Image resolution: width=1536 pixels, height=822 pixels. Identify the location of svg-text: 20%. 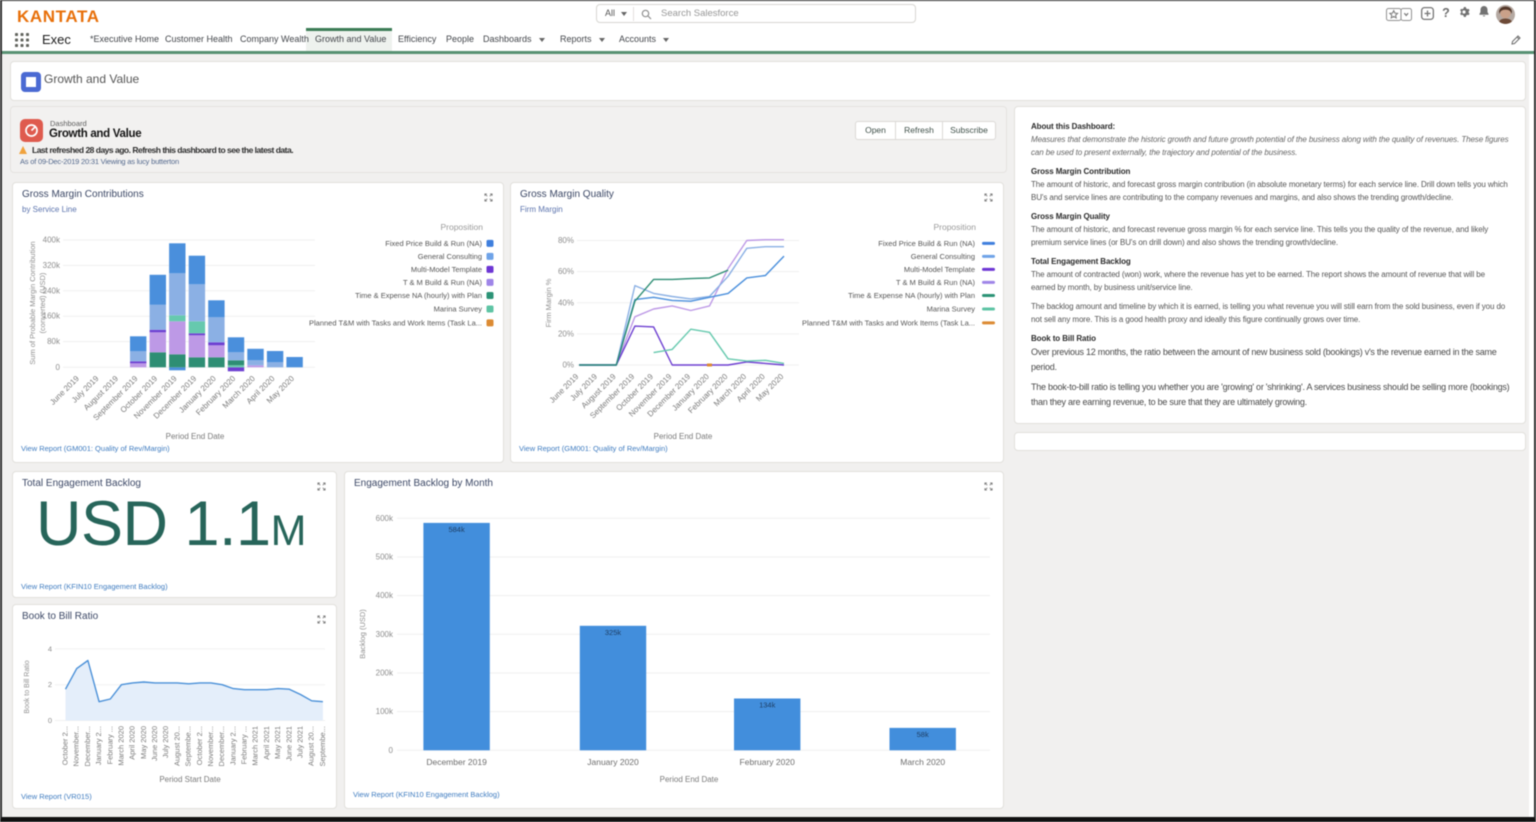
(566, 333).